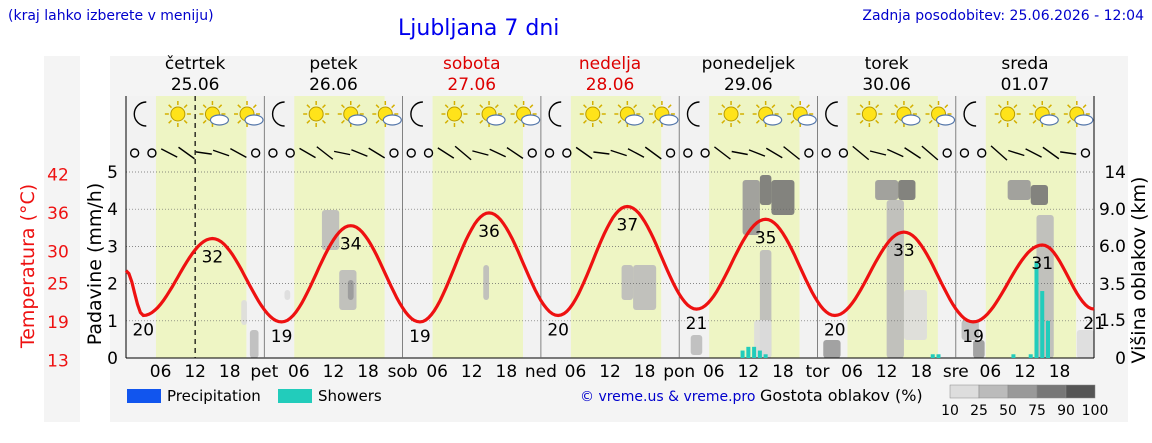 Image resolution: width=1152 pixels, height=443 pixels. Describe the element at coordinates (610, 64) in the screenshot. I see `day-name: nedelja` at that location.